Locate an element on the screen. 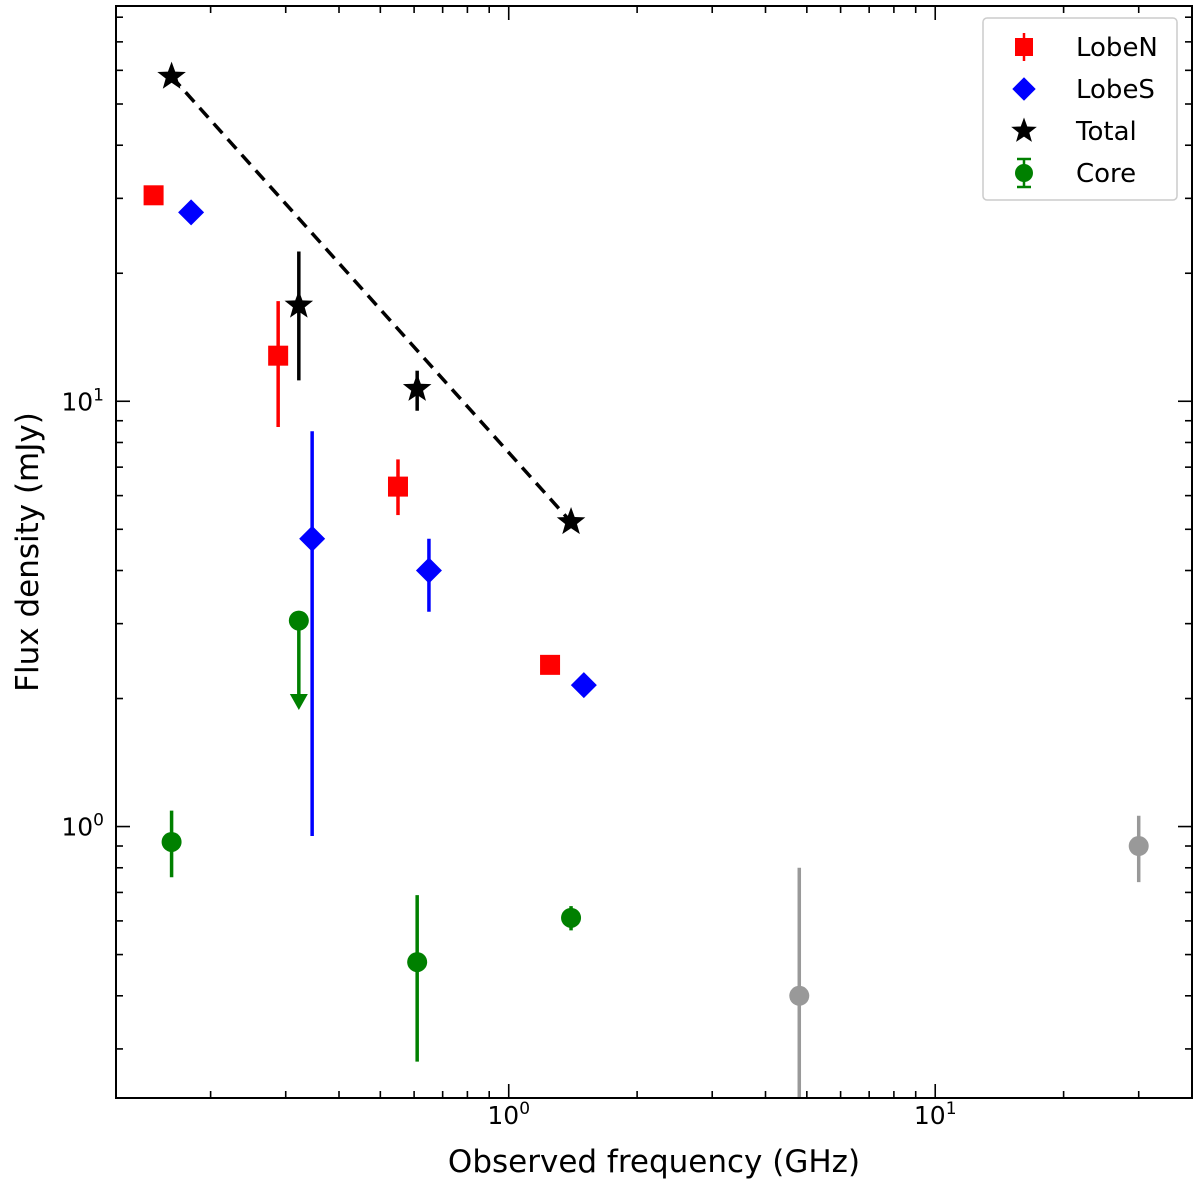 Image resolution: width=1200 pixels, height=1192 pixels. legend-symbol-lobes is located at coordinates (1024, 89).